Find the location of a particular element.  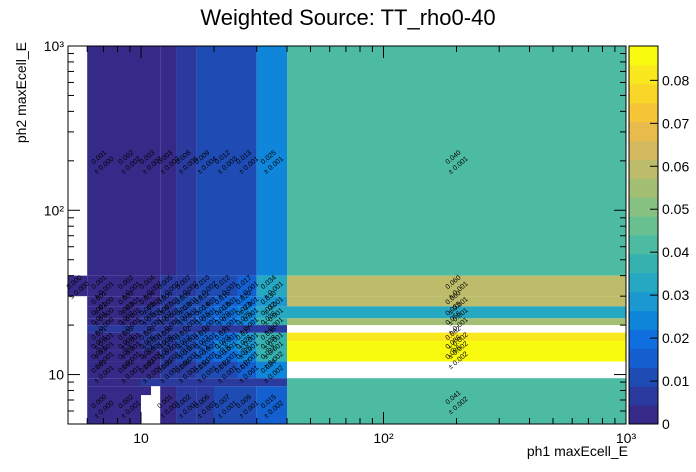

colorbar-tick-label: 0.04 is located at coordinates (675, 252).